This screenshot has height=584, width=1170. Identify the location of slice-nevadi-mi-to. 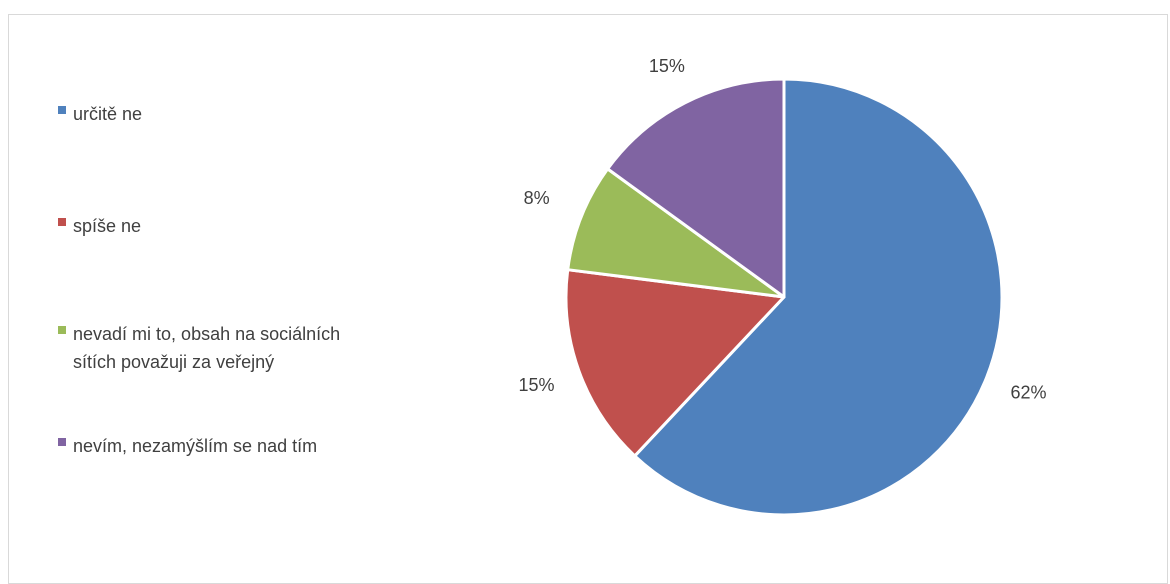
(676, 233).